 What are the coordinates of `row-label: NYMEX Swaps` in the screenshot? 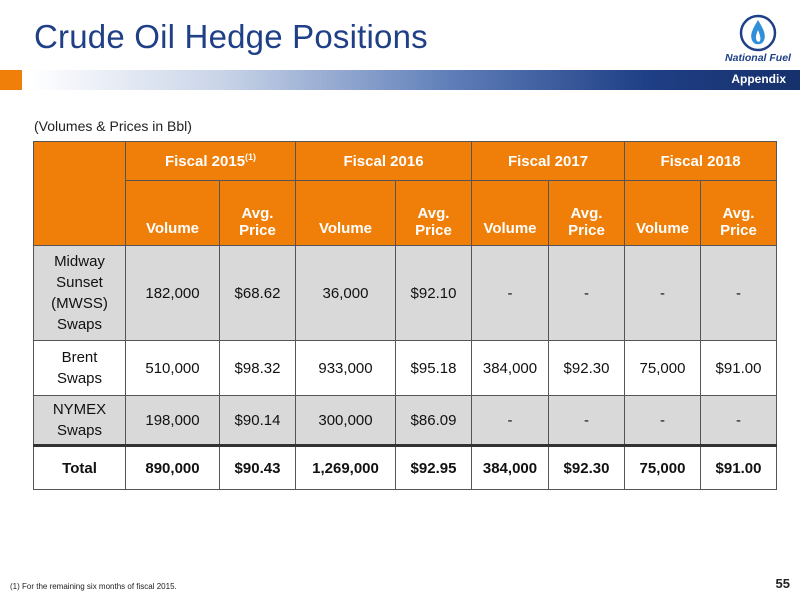 It's located at (79, 420).